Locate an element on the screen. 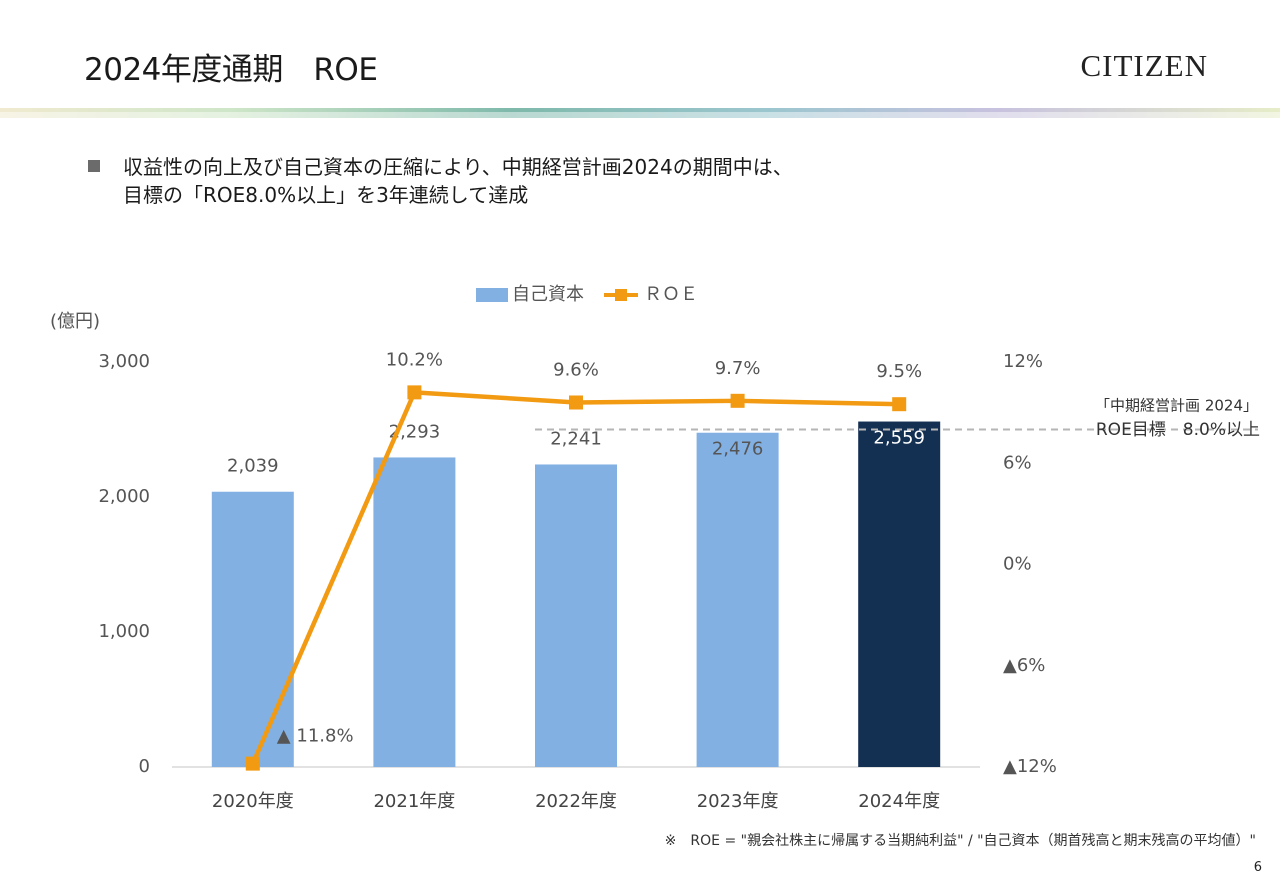 This screenshot has height=886, width=1280. summary-line-1: 収益性の向上及び自己資本の圧縮により、中期経営計画2024の期間中は、 is located at coordinates (458, 167).